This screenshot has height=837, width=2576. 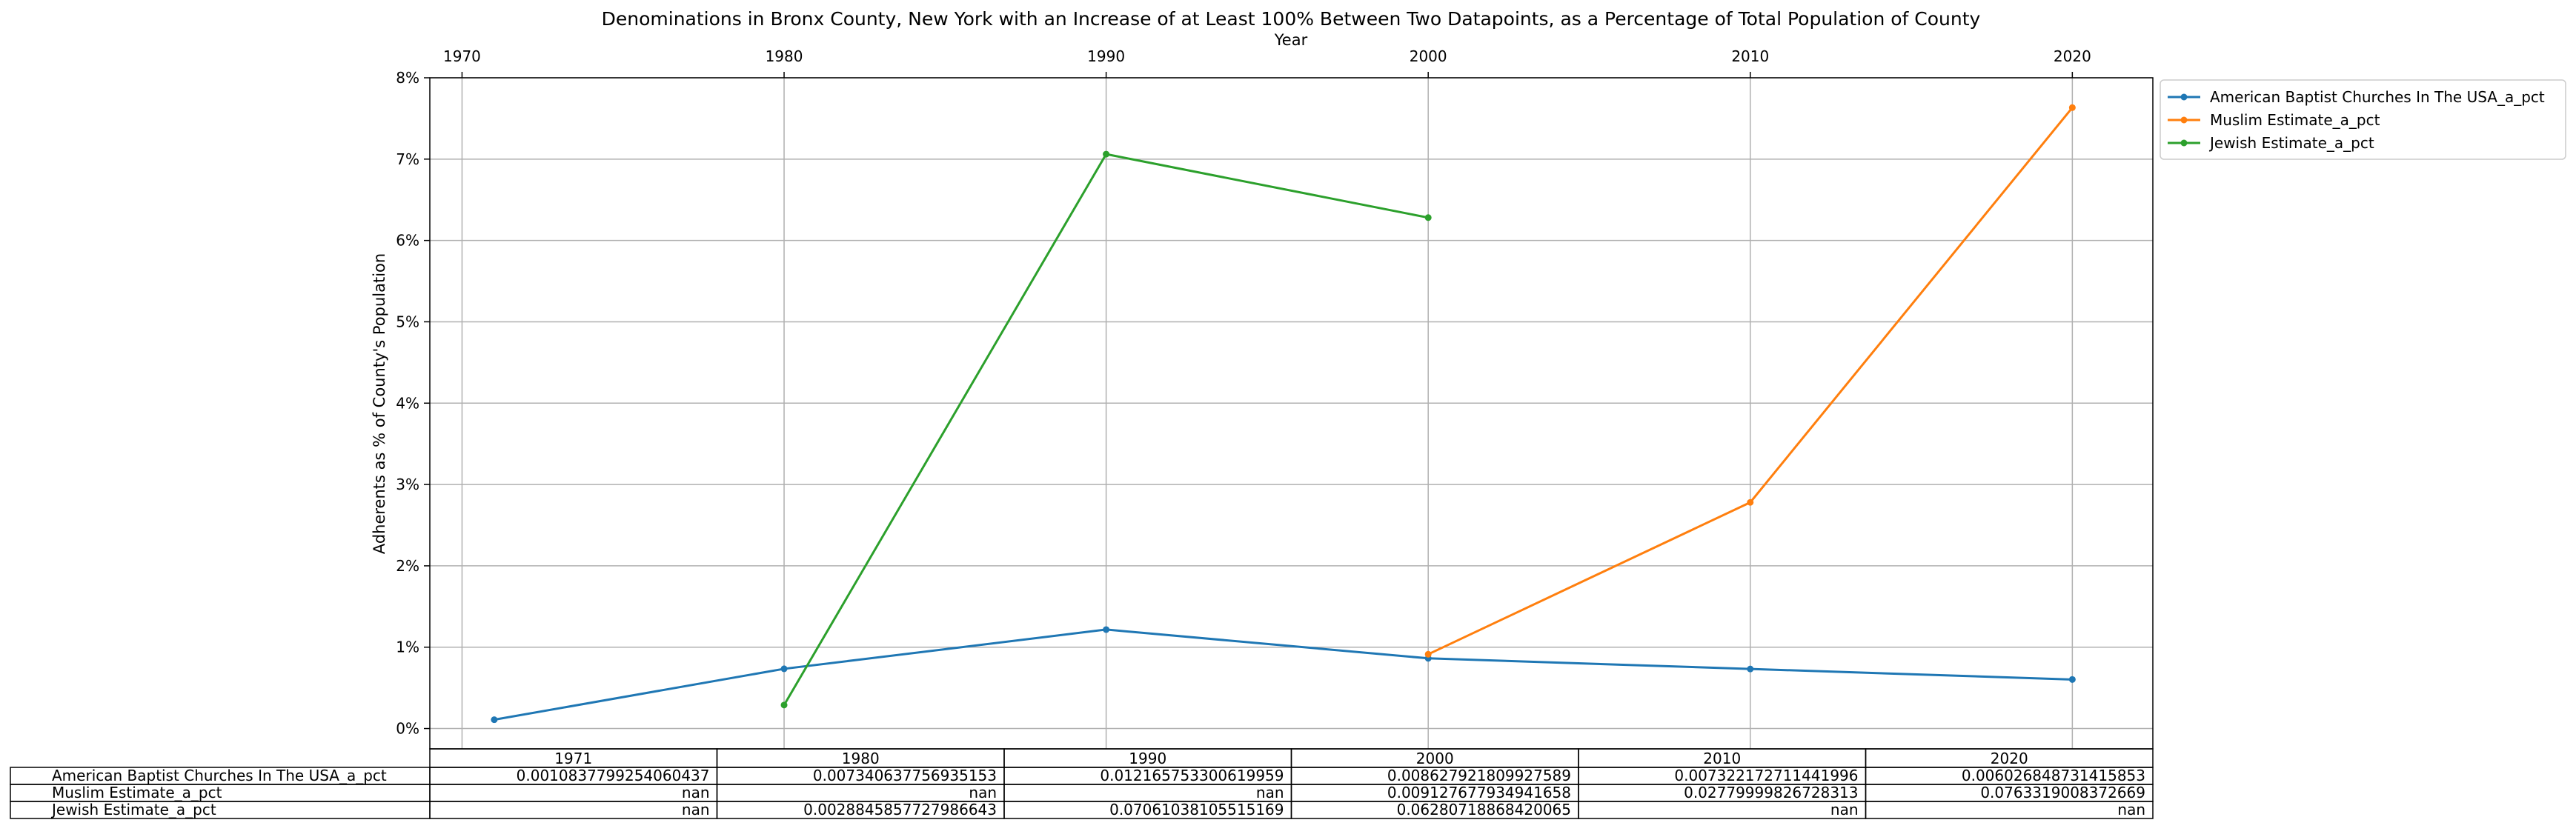 I want to click on table-cell-value: 0.012165753300619959, so click(x=1192, y=775).